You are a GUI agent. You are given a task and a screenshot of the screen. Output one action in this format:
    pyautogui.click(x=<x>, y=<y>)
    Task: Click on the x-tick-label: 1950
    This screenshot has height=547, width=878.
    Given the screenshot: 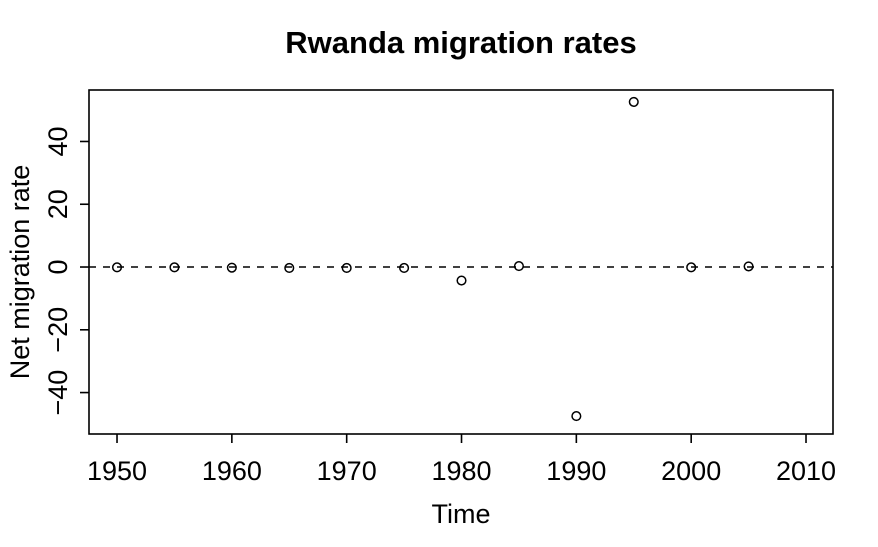 What is the action you would take?
    pyautogui.click(x=117, y=471)
    